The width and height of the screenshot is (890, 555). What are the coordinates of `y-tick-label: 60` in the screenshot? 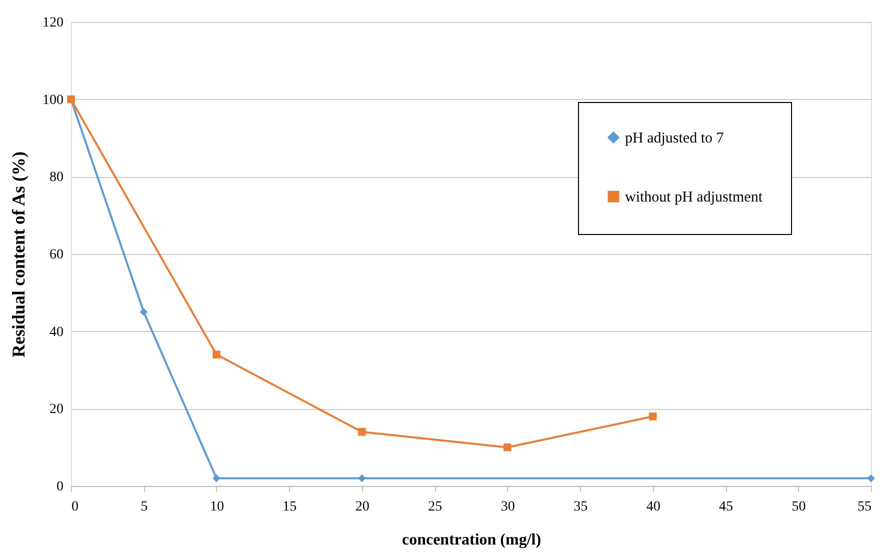 It's located at (57, 255).